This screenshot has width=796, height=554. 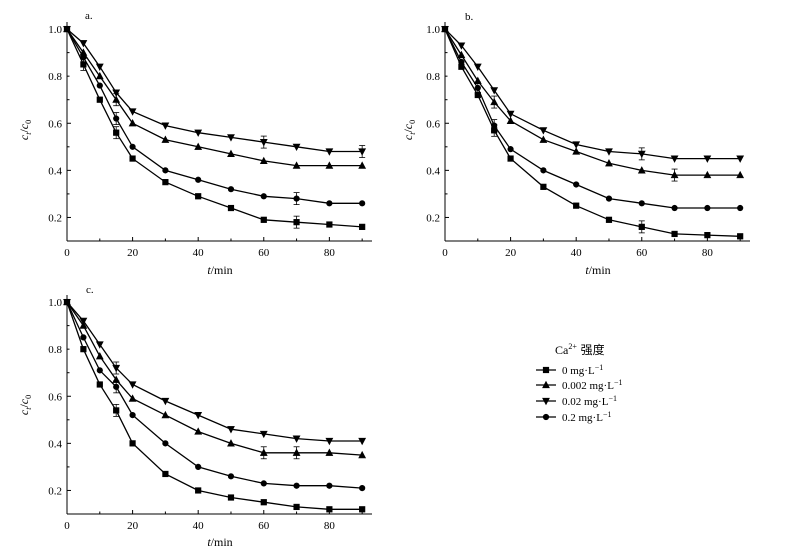 I want to click on y-axis-label: ct/c0, so click(x=409, y=130).